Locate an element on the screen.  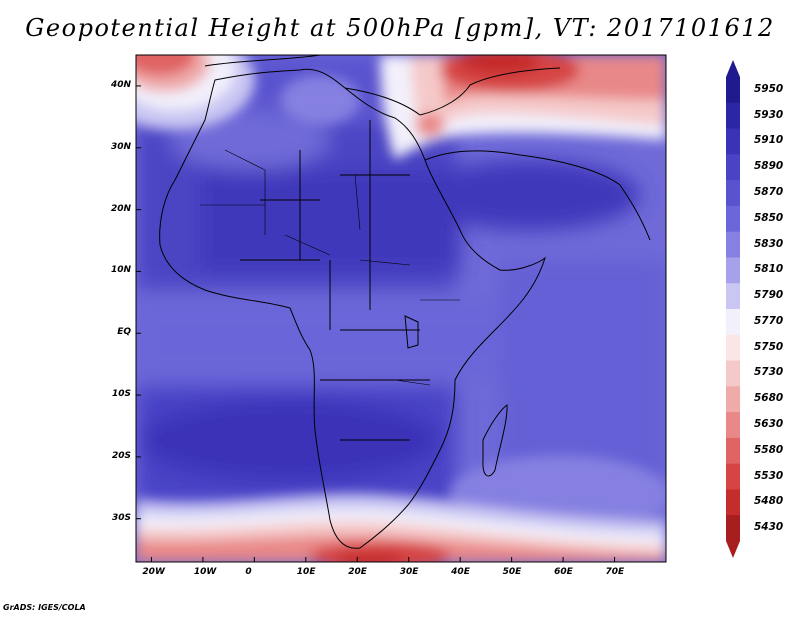
lon-tick-label: 20W is located at coordinates (153, 572).